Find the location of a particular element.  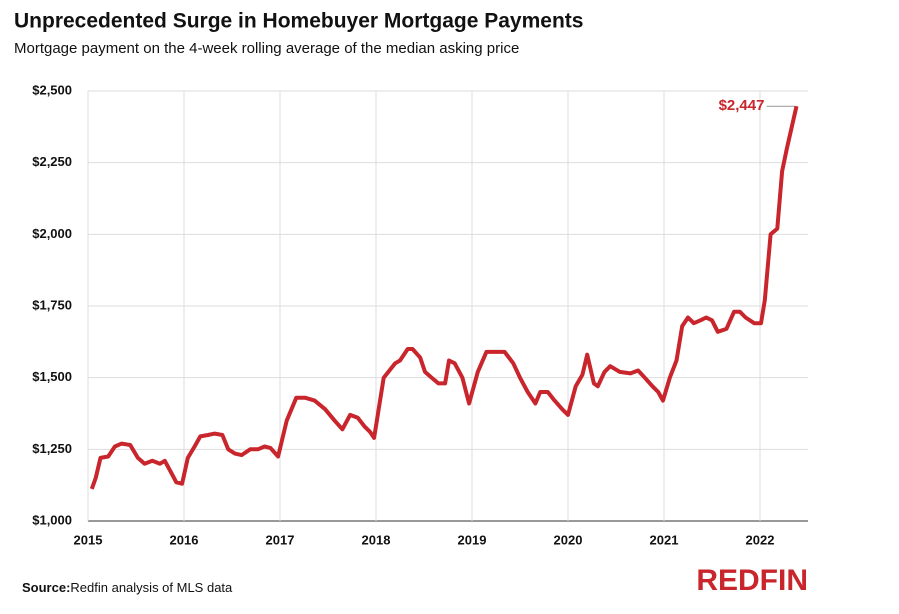

y-tick-label: $1,000 is located at coordinates (52, 519).